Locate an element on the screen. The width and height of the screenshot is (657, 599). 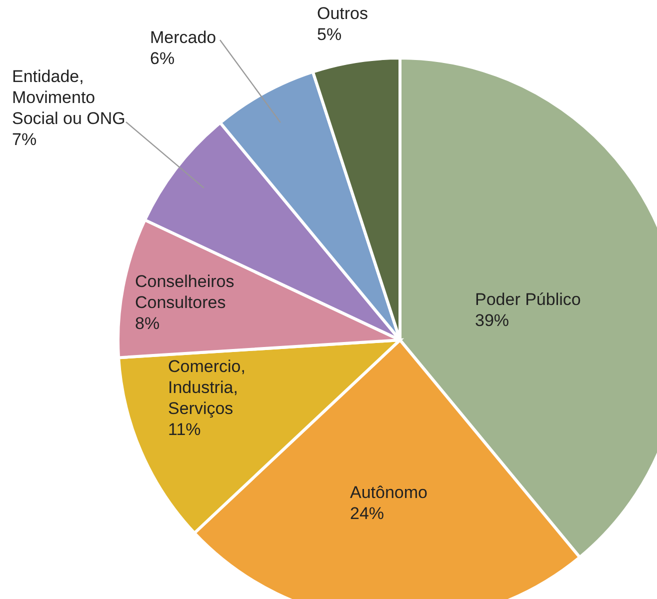
slice-label: Comercio, Industria, Serviços is located at coordinates (207, 387).